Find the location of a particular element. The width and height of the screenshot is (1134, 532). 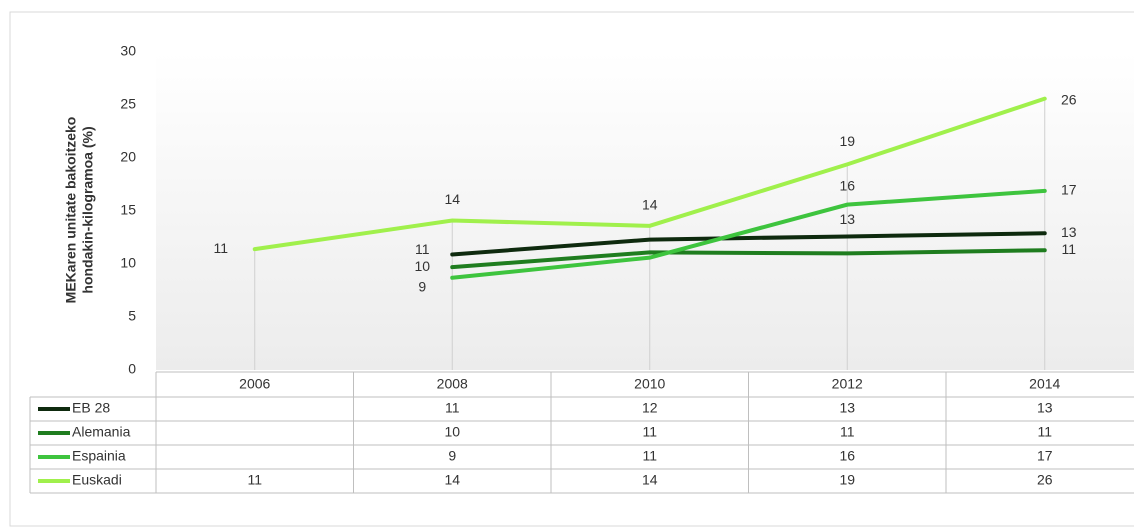

y-axis-title-line: hondakin-kilogramoa (%) is located at coordinates (88, 209).